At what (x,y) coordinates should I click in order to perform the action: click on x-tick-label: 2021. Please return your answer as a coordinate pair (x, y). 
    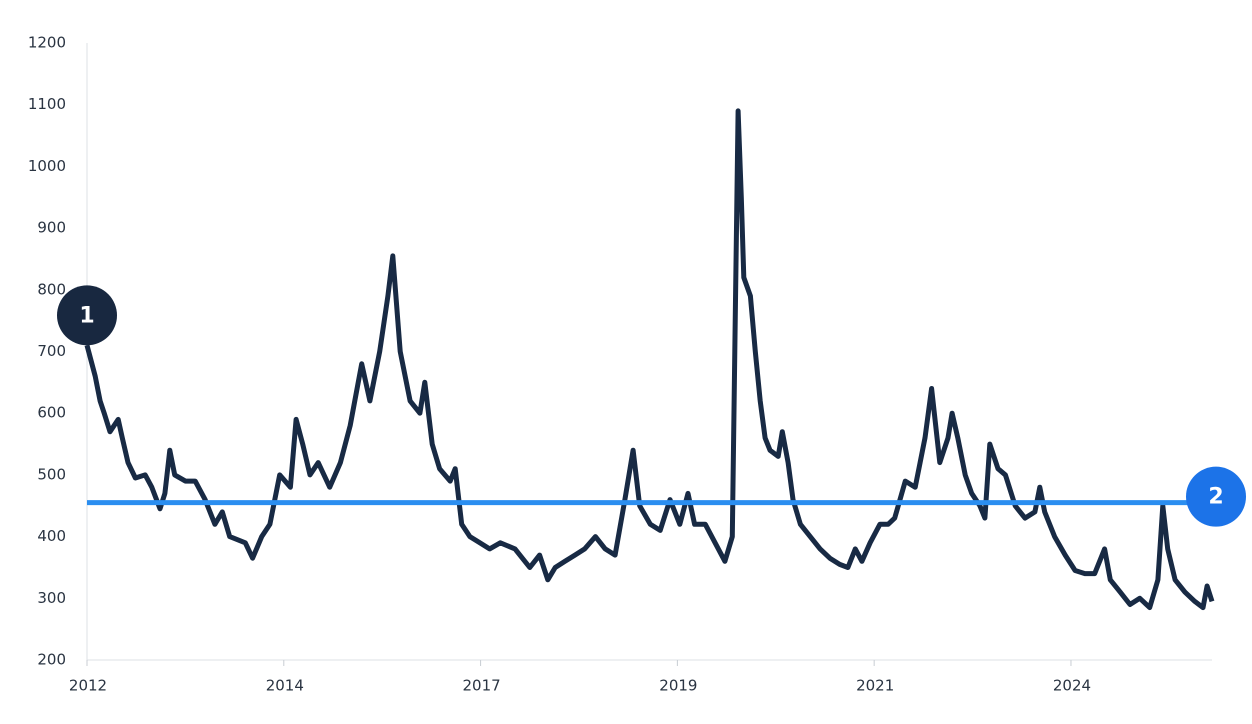
    Looking at the image, I should click on (875, 686).